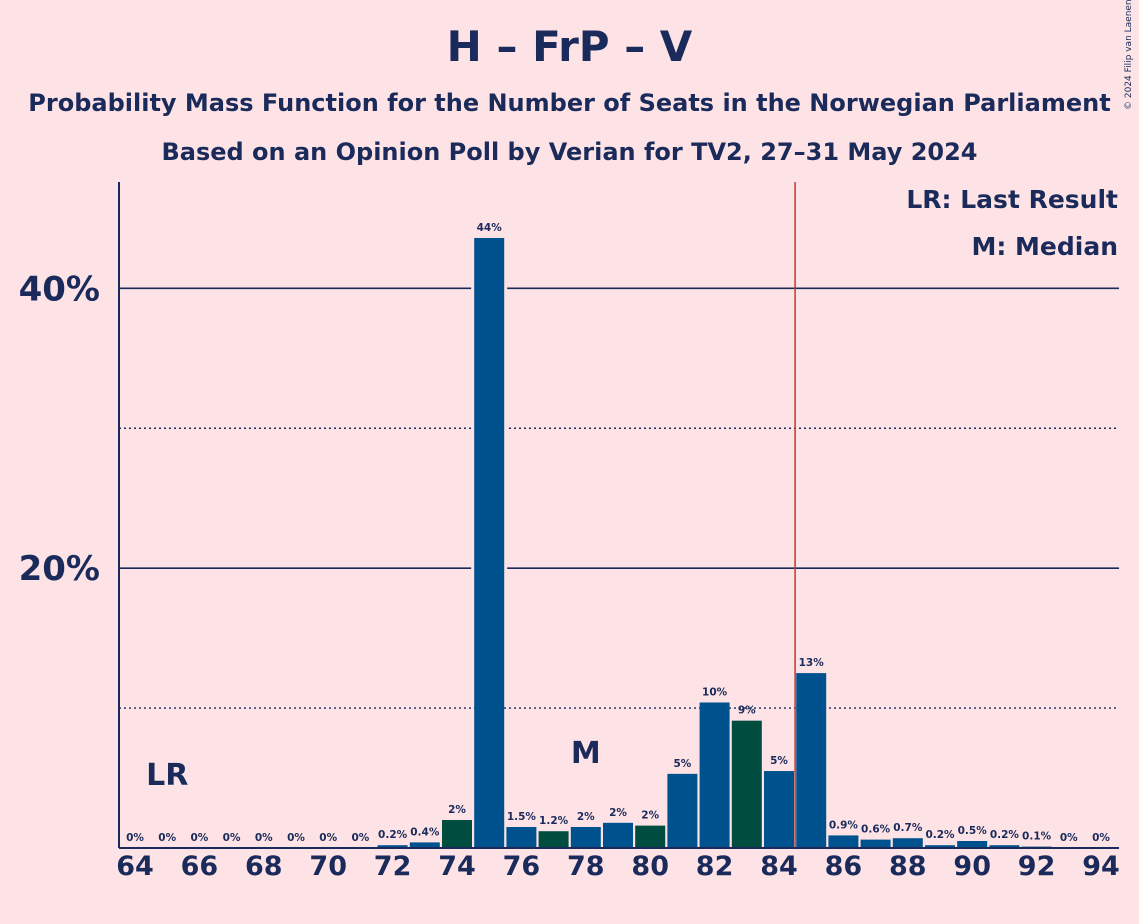 Image resolution: width=1139 pixels, height=924 pixels. What do you see at coordinates (1005, 835) in the screenshot?
I see `bar-label-91: 0.2%` at bounding box center [1005, 835].